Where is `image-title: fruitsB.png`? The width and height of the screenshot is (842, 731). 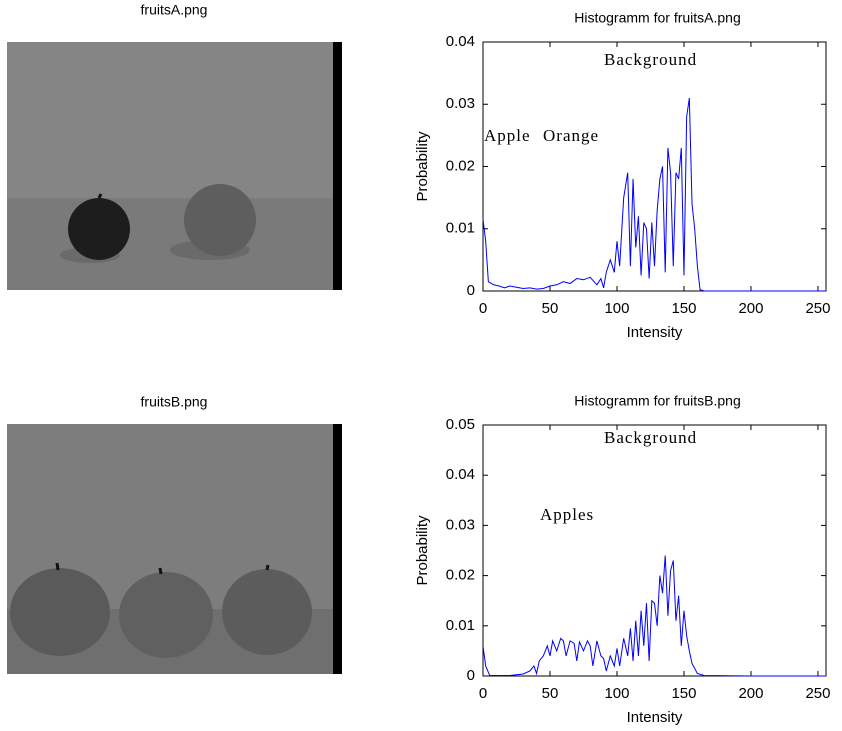
image-title: fruitsB.png is located at coordinates (174, 402).